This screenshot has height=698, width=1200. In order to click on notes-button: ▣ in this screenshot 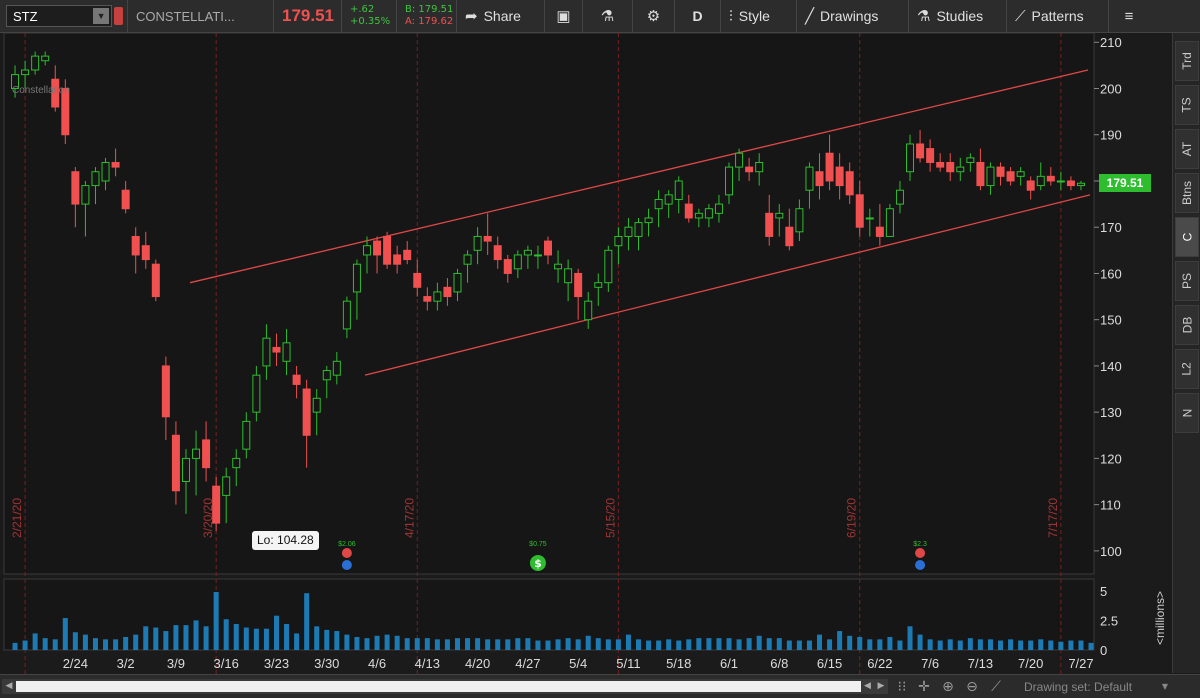, I will do `click(564, 16)`.